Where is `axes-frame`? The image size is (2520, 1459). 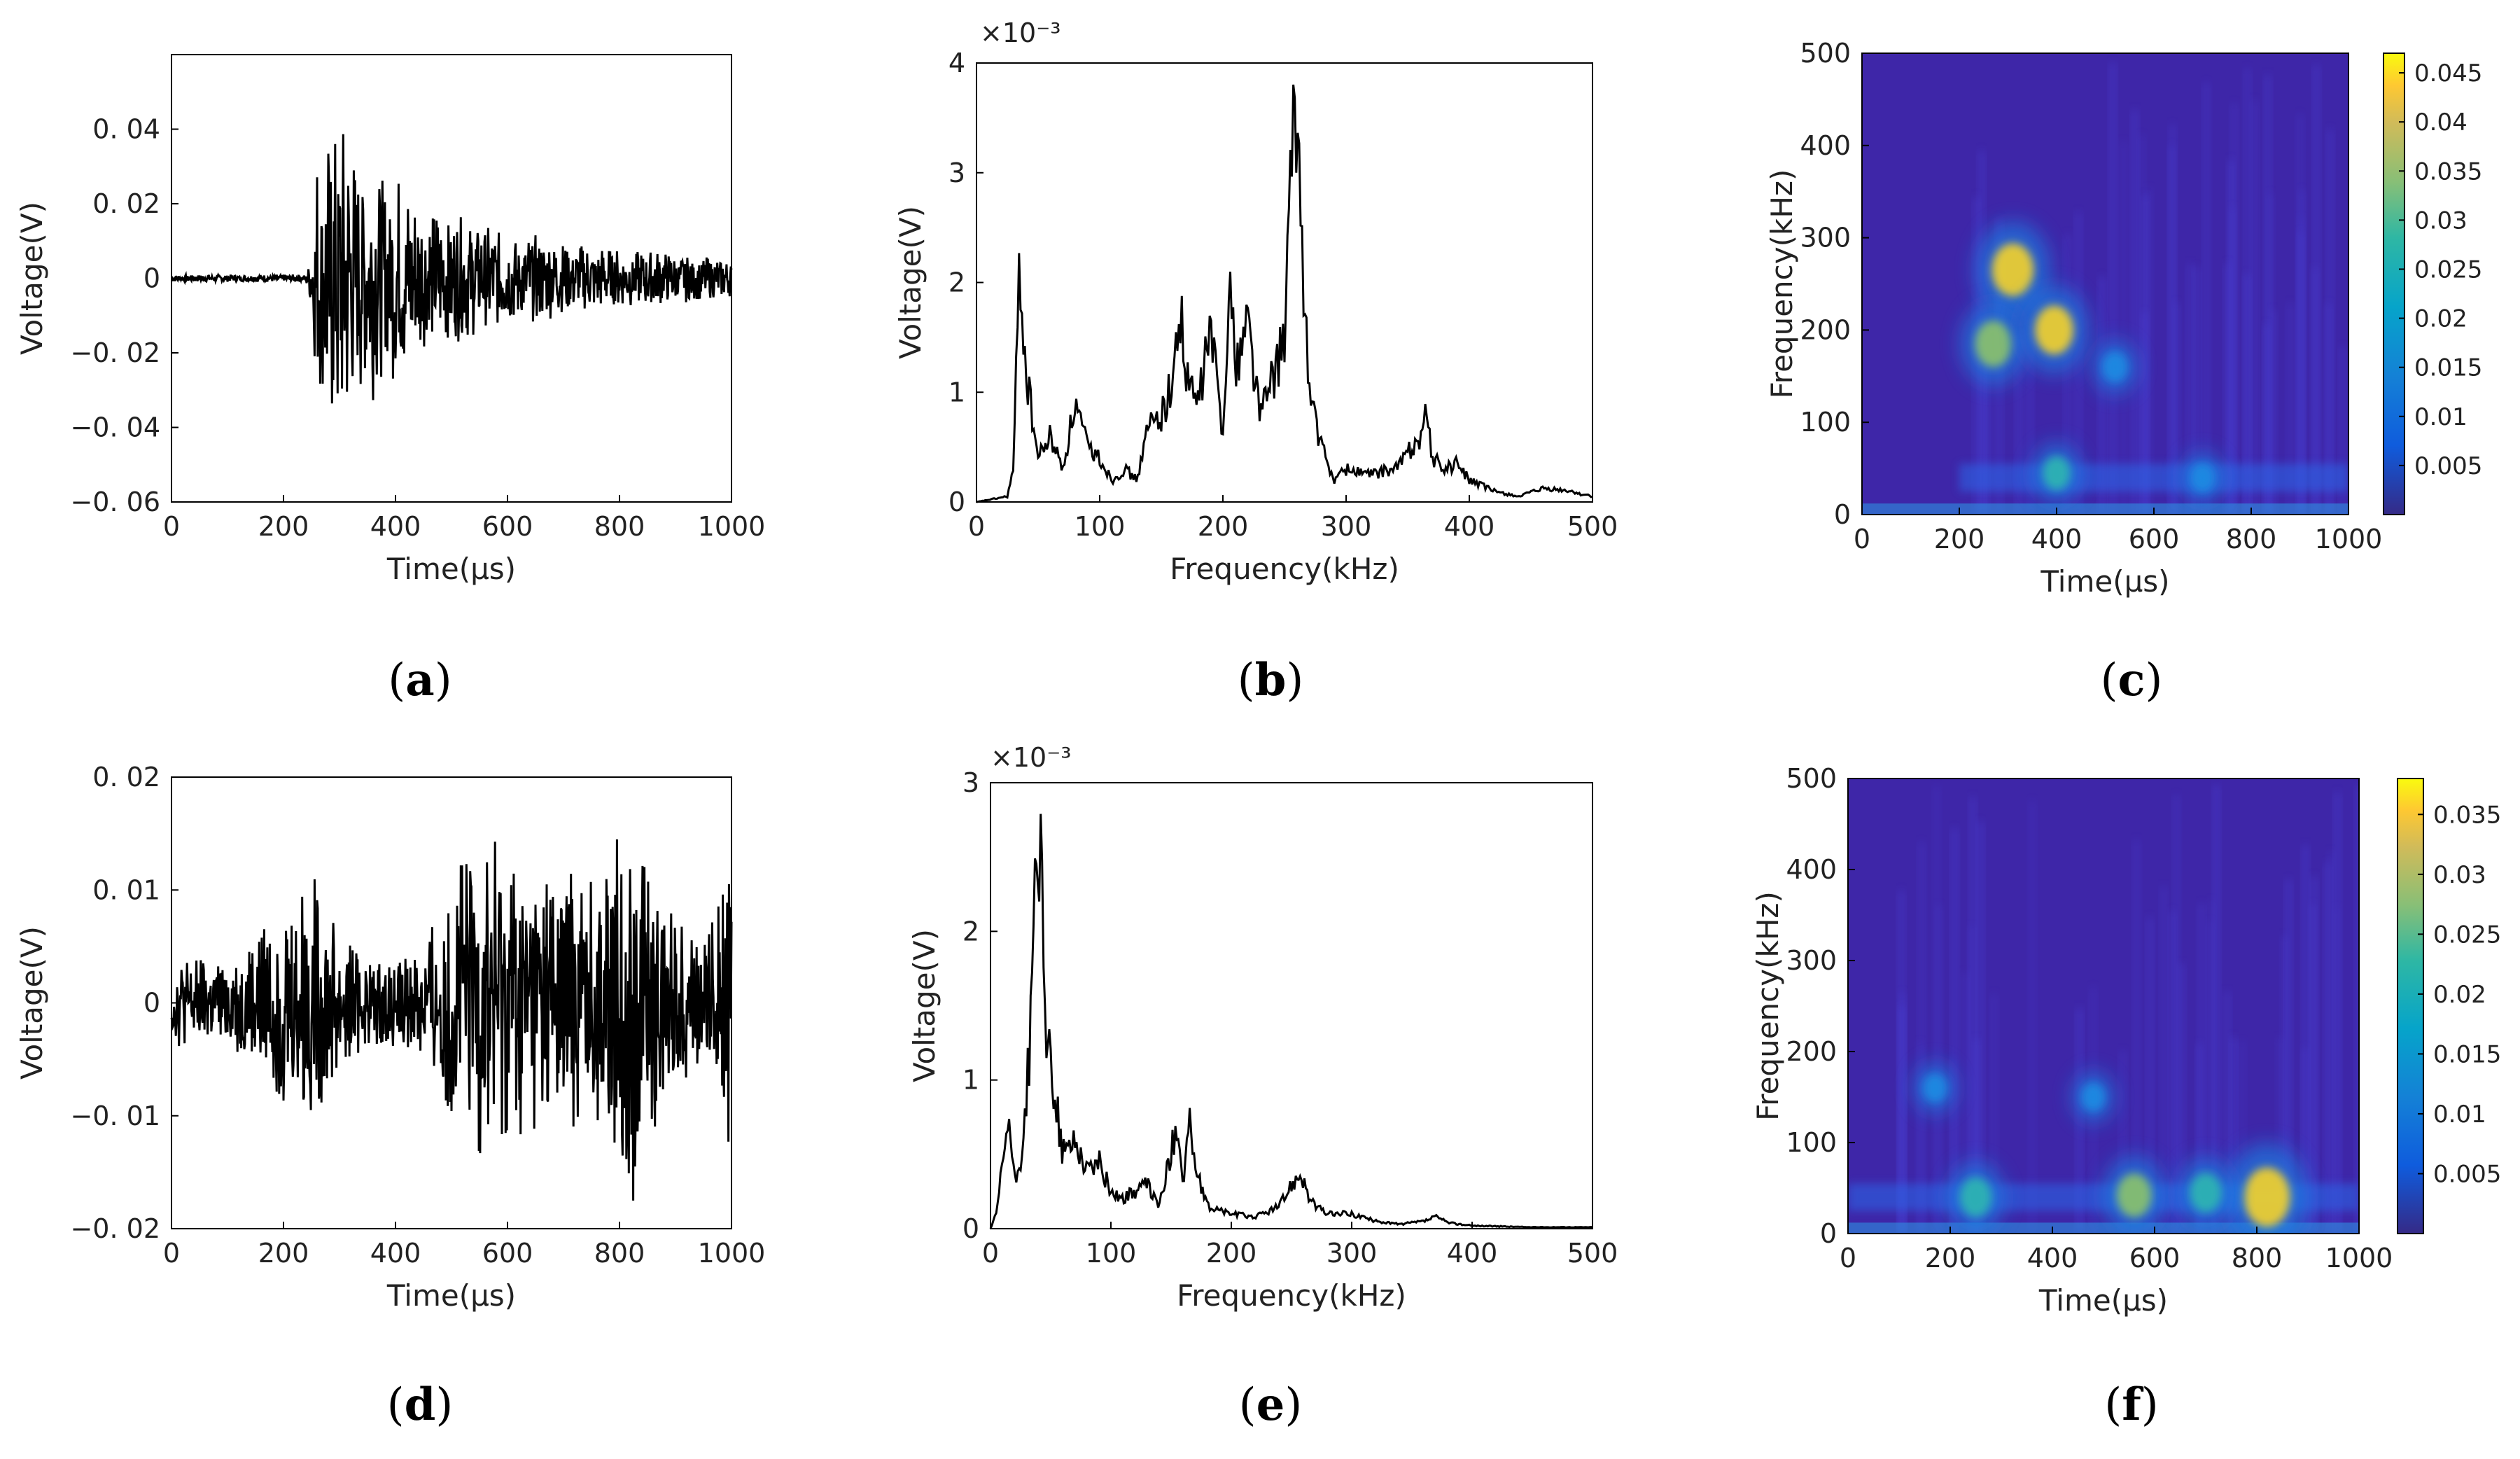 axes-frame is located at coordinates (2103, 1006).